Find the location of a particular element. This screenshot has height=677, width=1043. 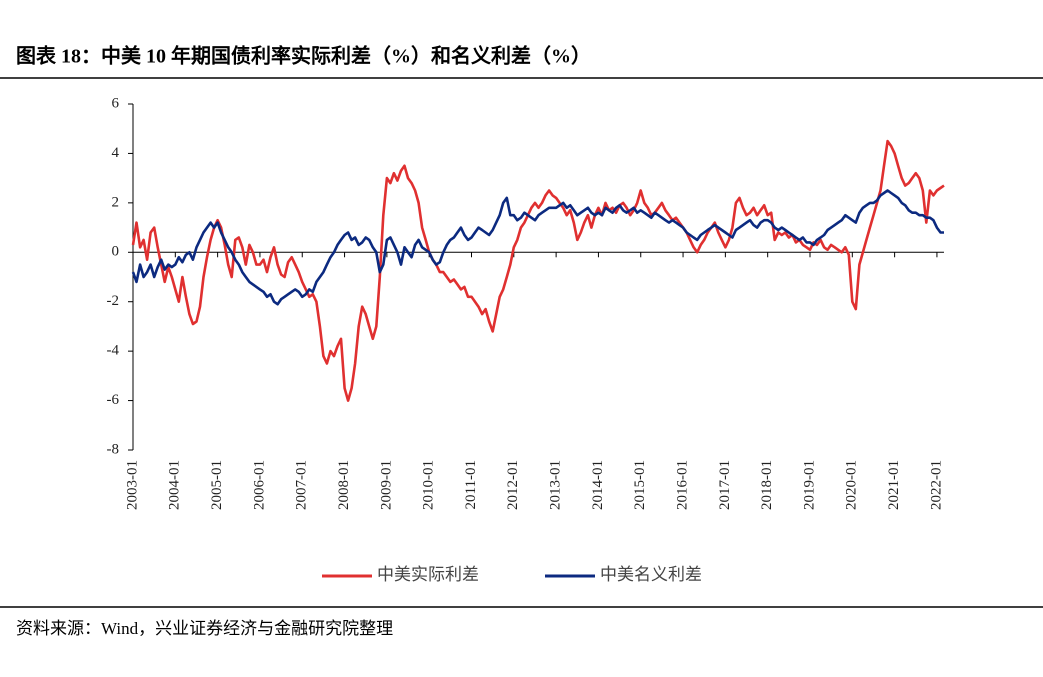

legend-label: 中美名义利差 is located at coordinates (651, 574).